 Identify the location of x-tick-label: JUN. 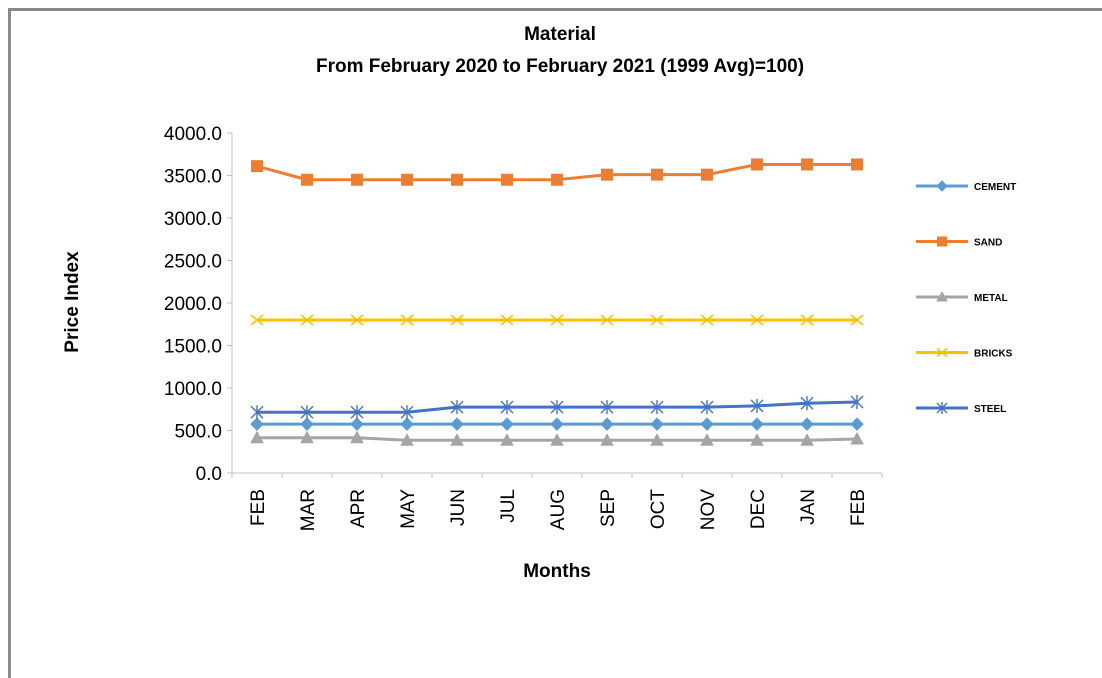
(458, 507).